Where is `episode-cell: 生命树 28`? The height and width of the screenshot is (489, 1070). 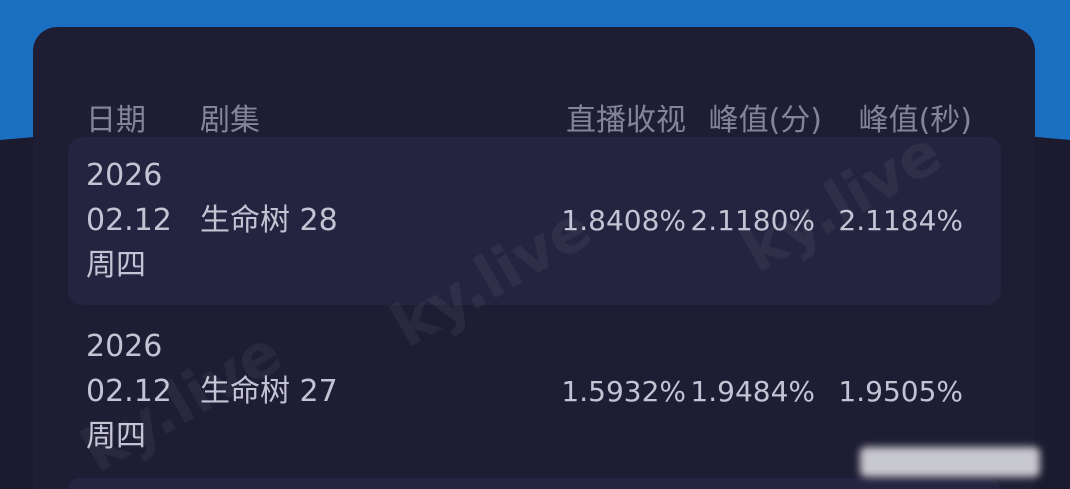 episode-cell: 生命树 28 is located at coordinates (269, 220).